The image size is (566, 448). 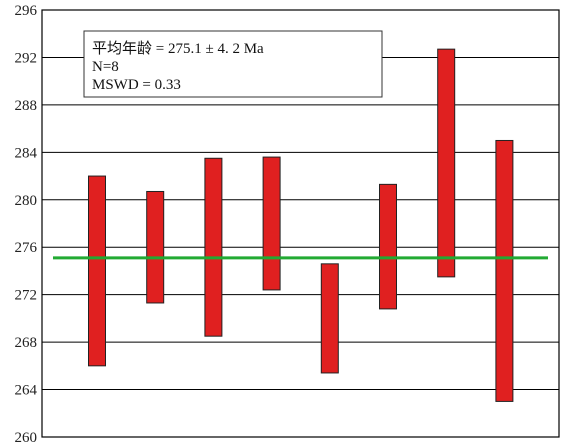 I want to click on y-tick-label: 260, so click(x=26, y=438).